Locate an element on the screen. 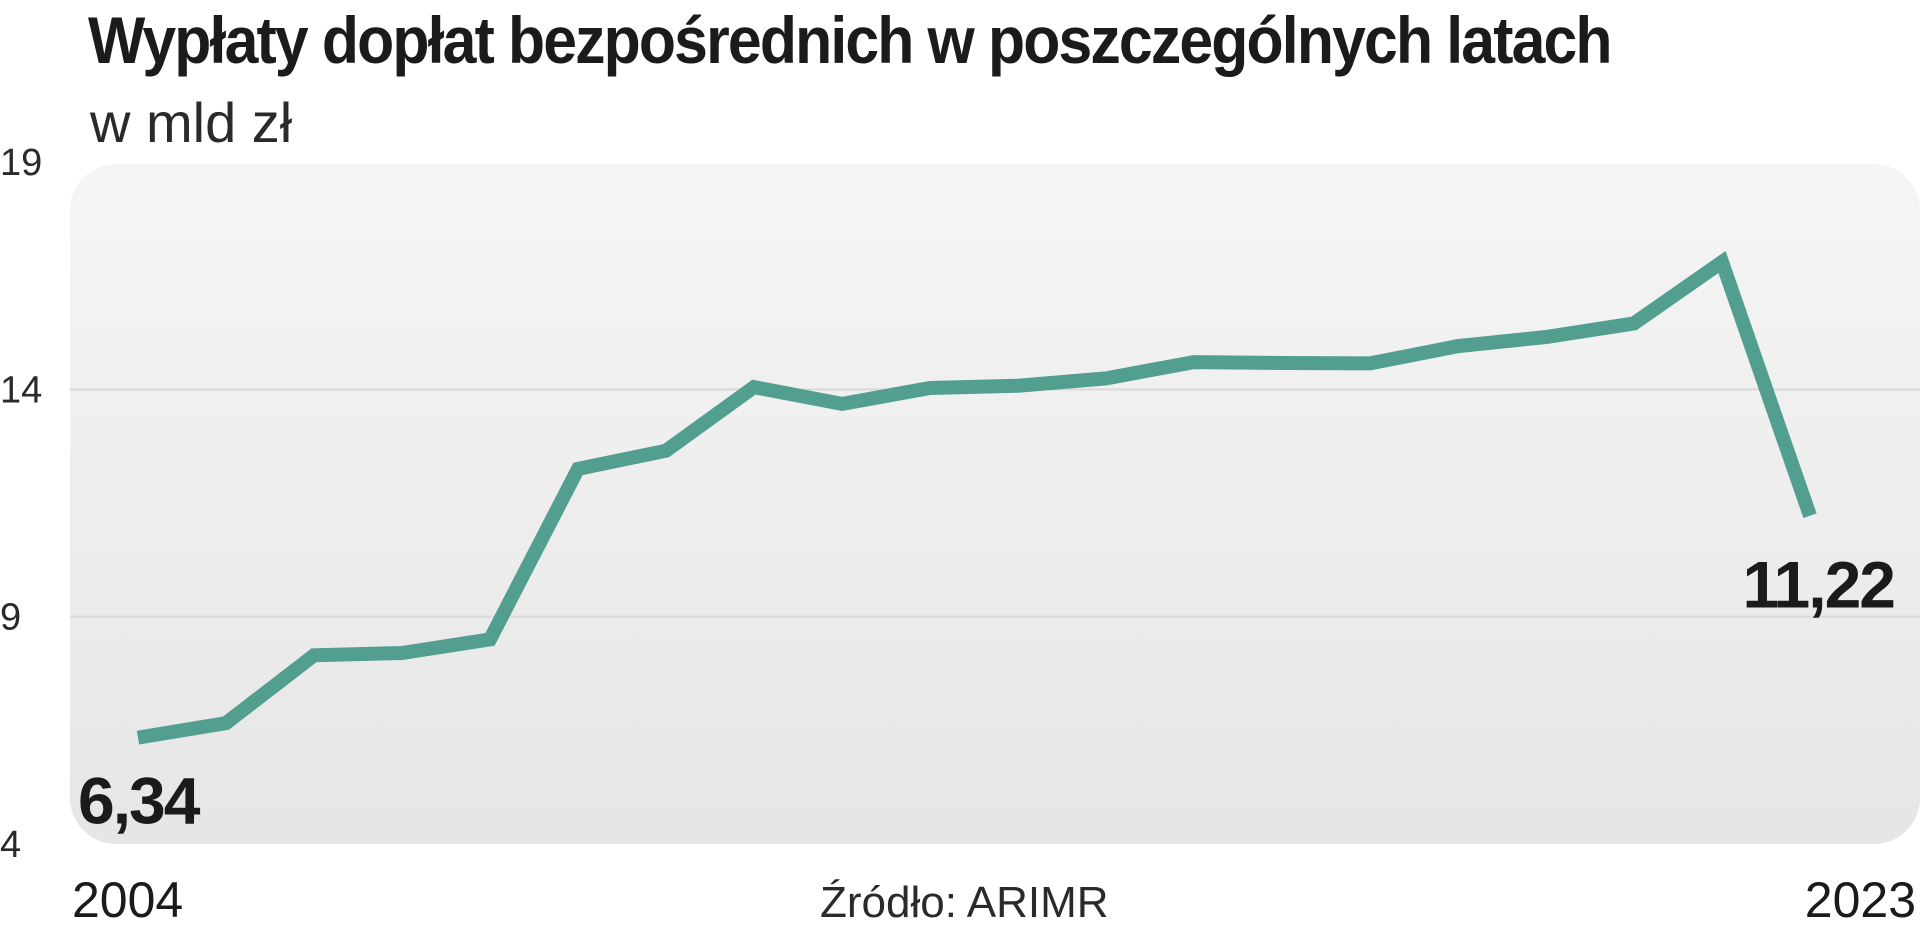 The height and width of the screenshot is (932, 1920). y-tick-label: 4 is located at coordinates (10, 845).